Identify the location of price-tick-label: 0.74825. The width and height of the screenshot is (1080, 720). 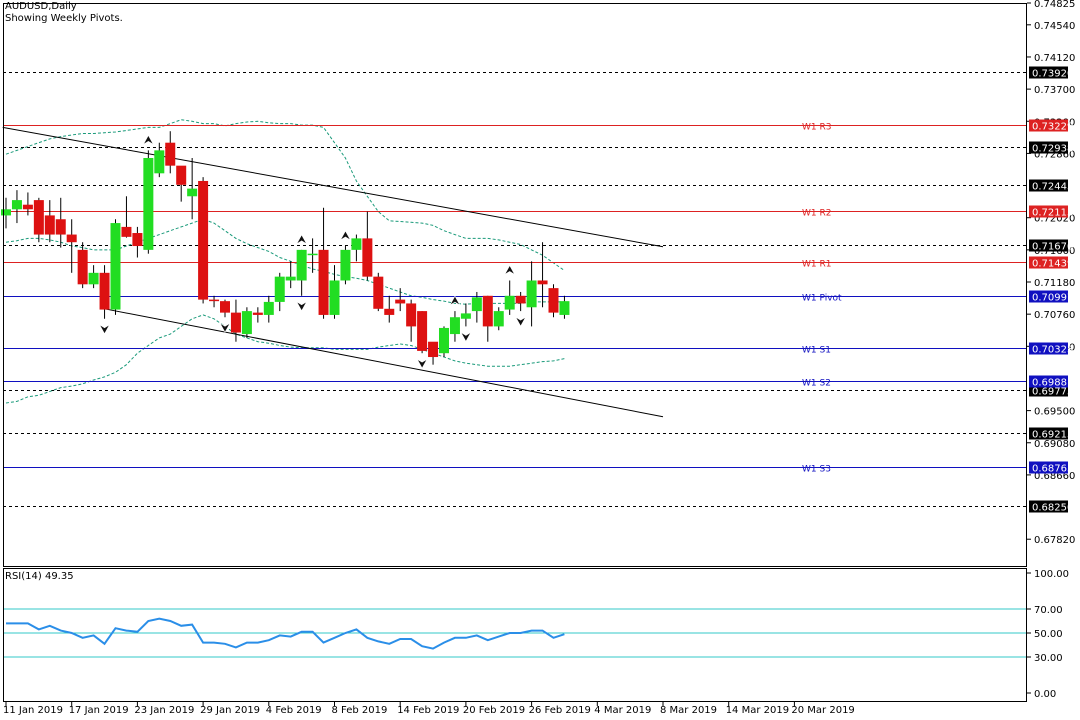
(1054, 5).